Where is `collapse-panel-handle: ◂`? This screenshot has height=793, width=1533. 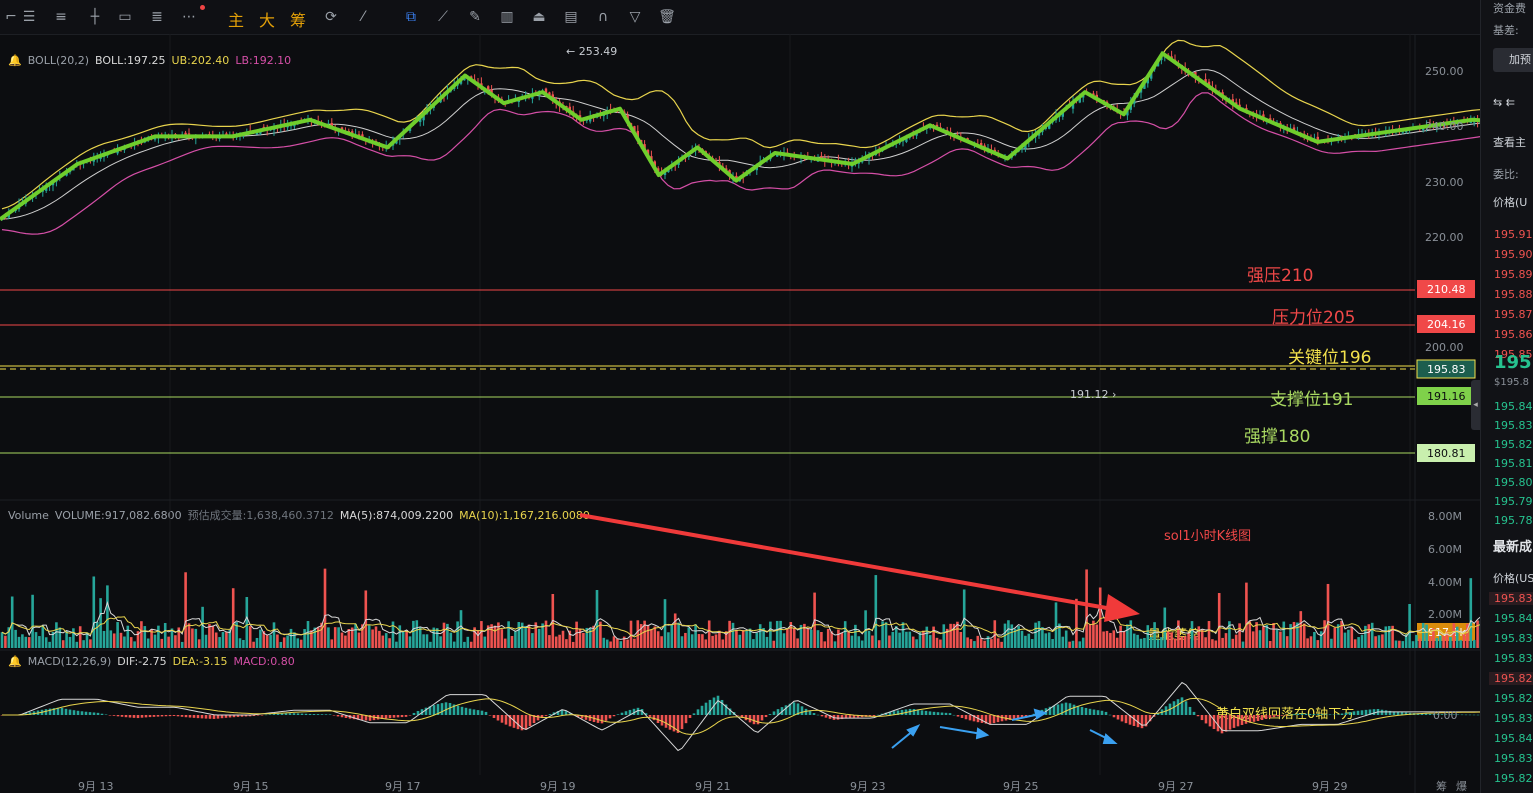 collapse-panel-handle: ◂ is located at coordinates (1475, 405).